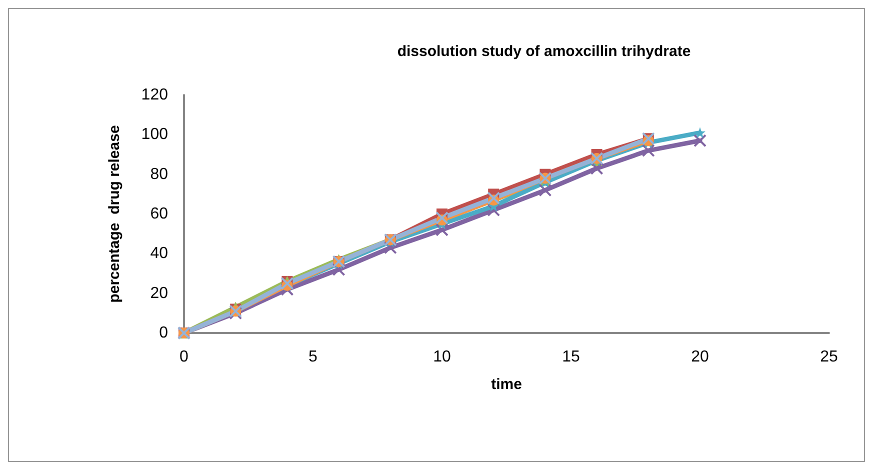 The width and height of the screenshot is (873, 470). I want to click on y-tick-label: 80, so click(159, 174).